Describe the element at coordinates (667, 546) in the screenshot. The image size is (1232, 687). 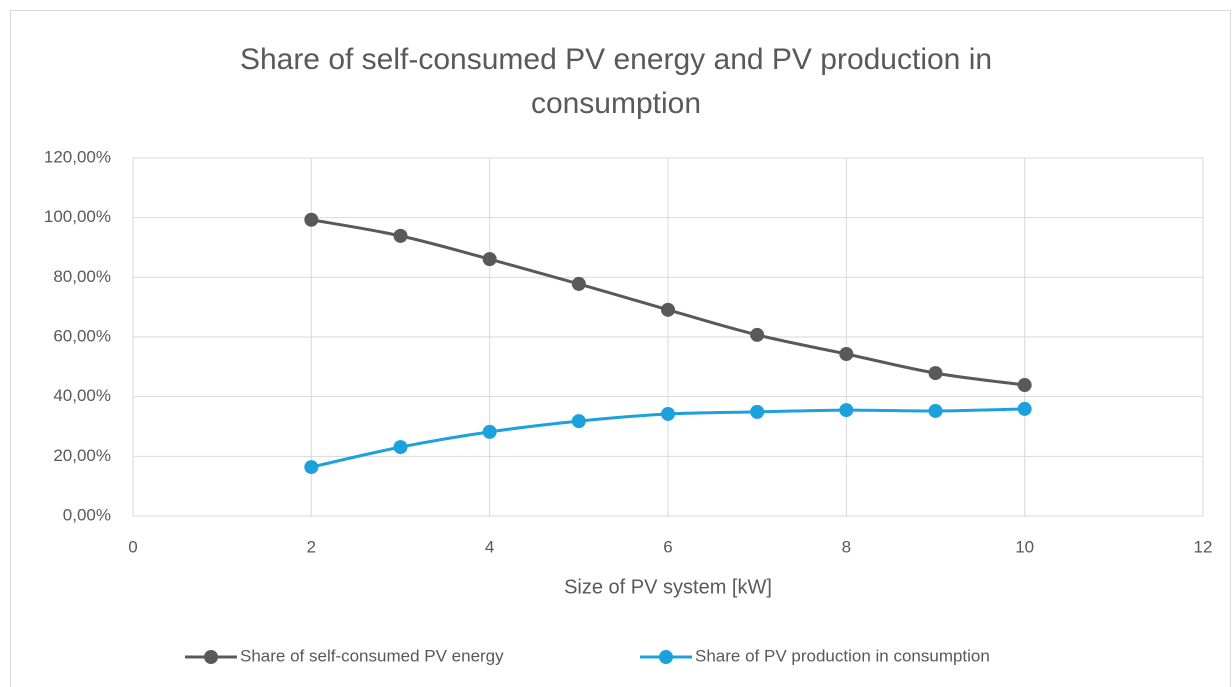
I see `x-tick-label: 6` at that location.